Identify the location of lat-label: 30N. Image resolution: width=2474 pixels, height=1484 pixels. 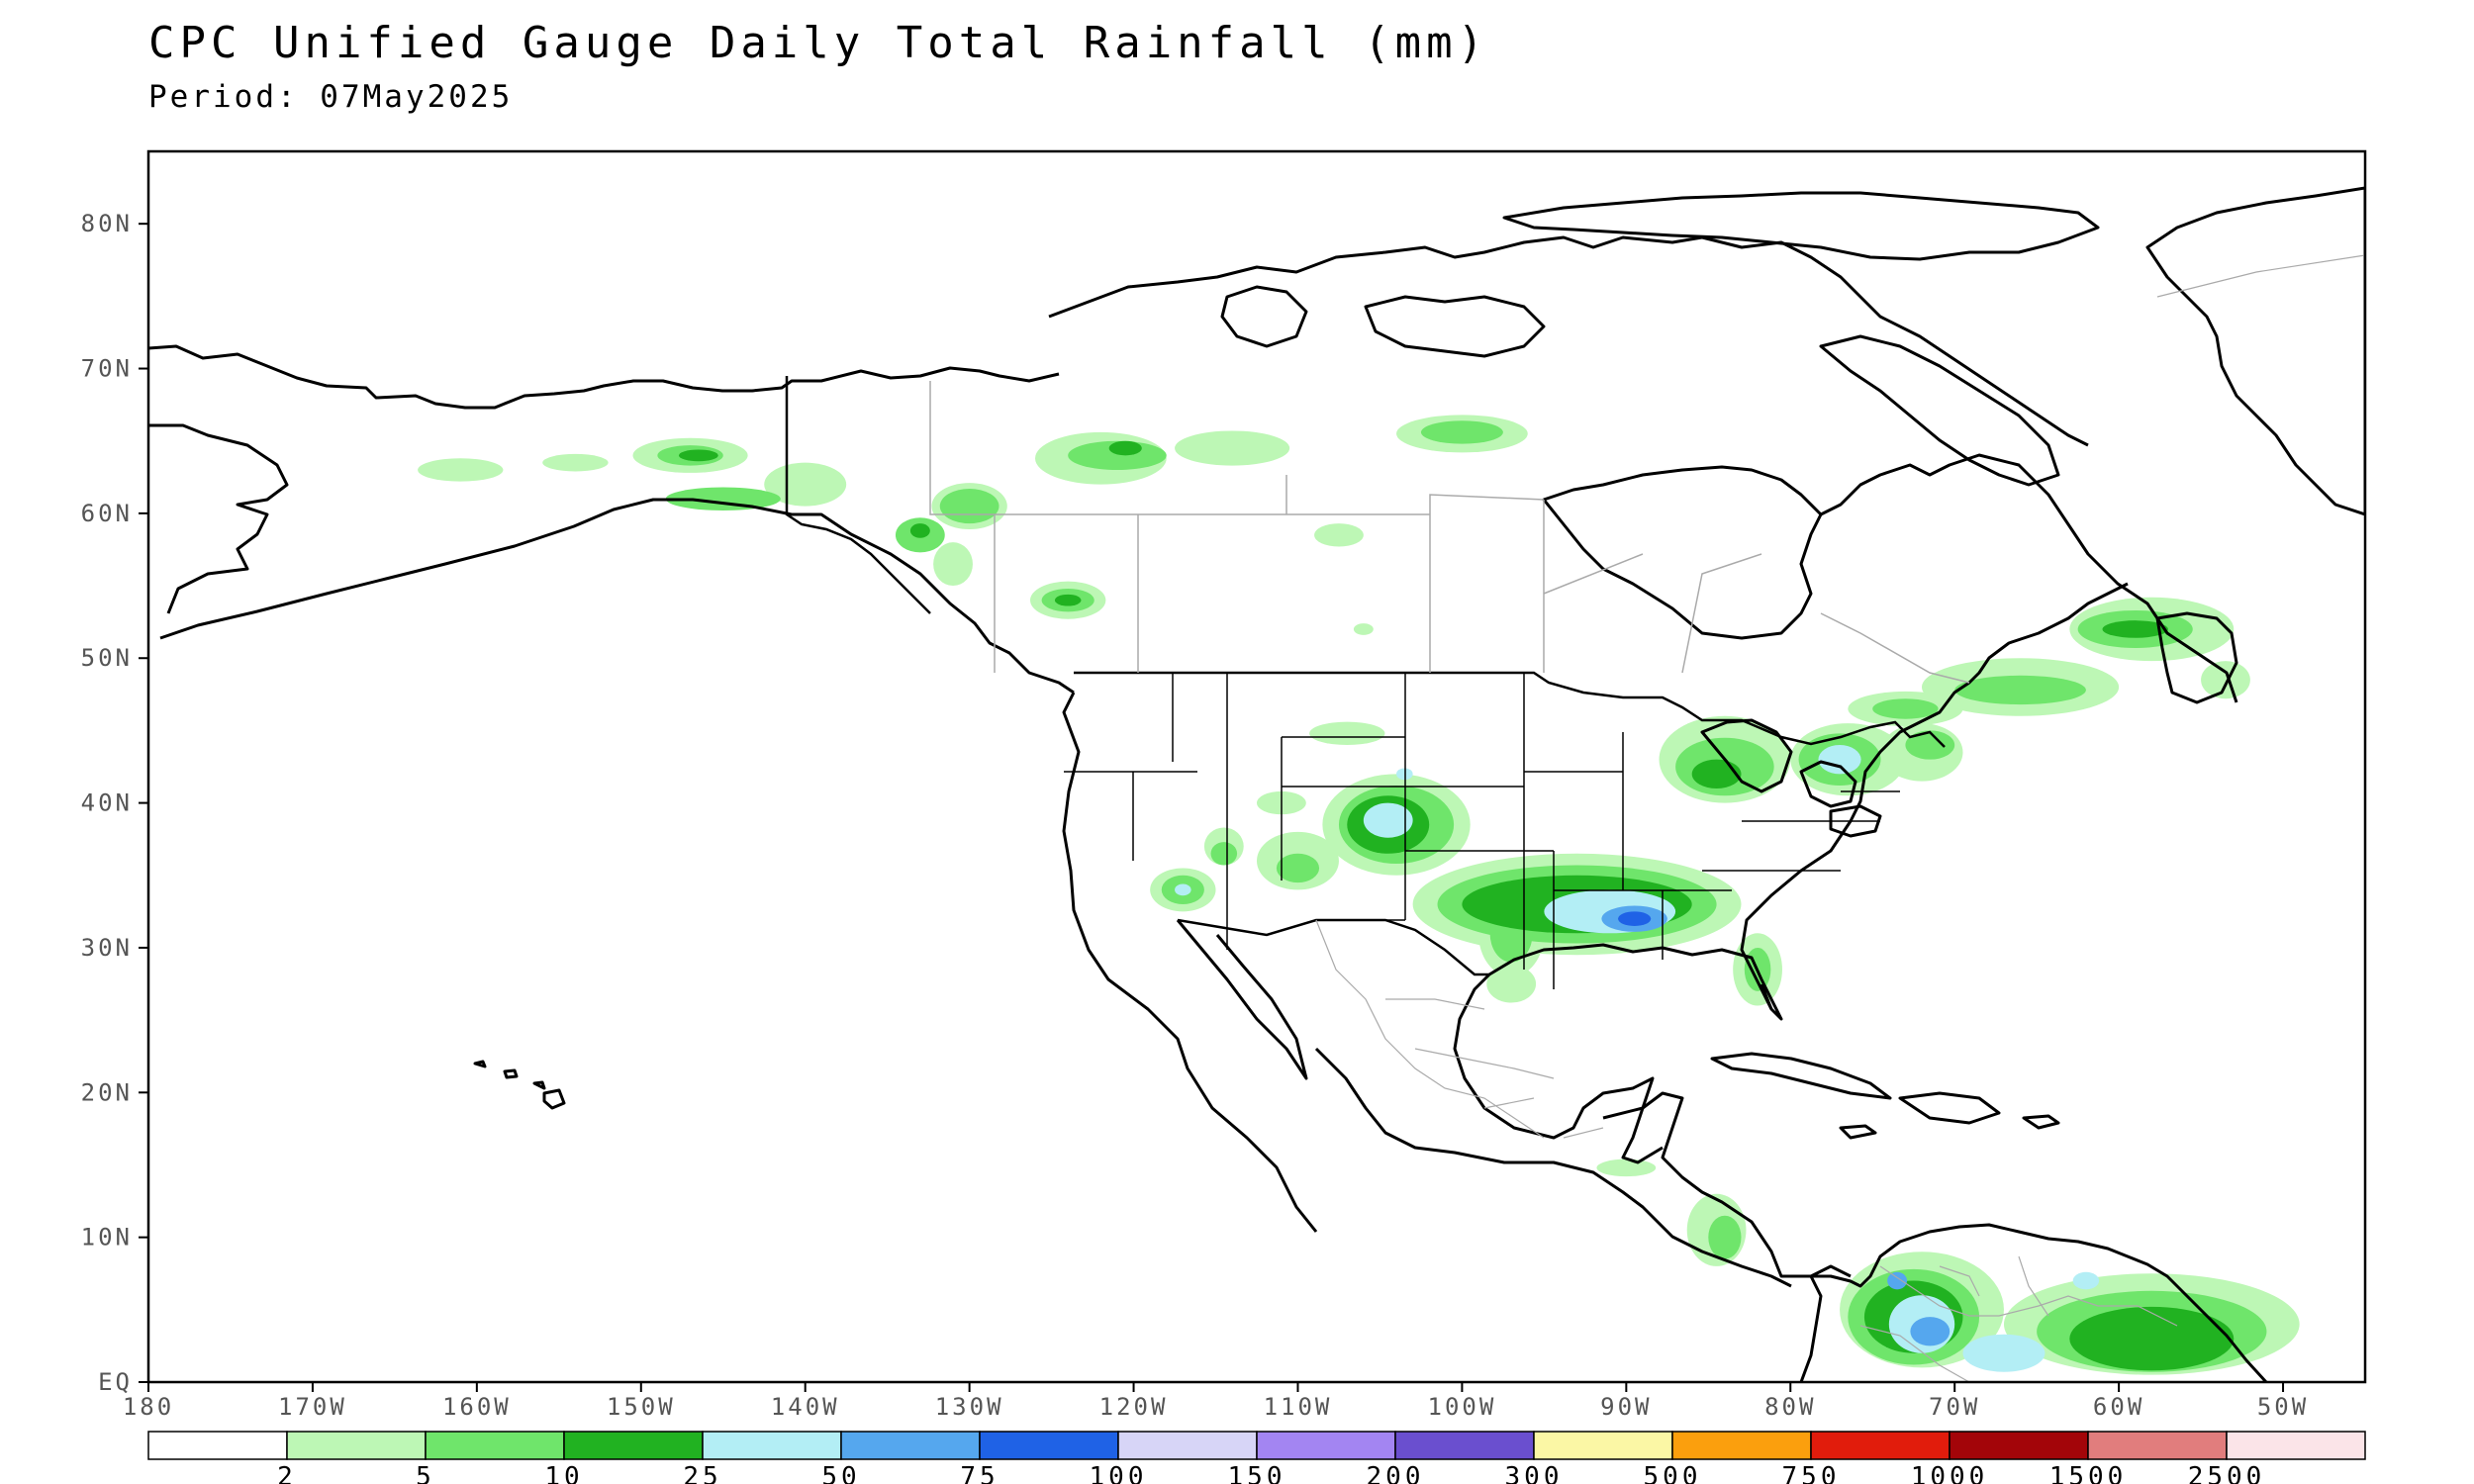
(107, 948).